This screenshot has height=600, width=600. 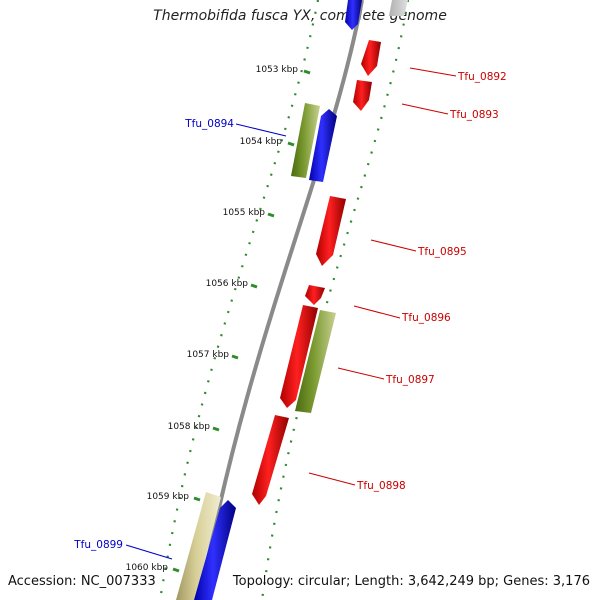 I want to click on gene-feature-tfu-0897-red, so click(x=299, y=356).